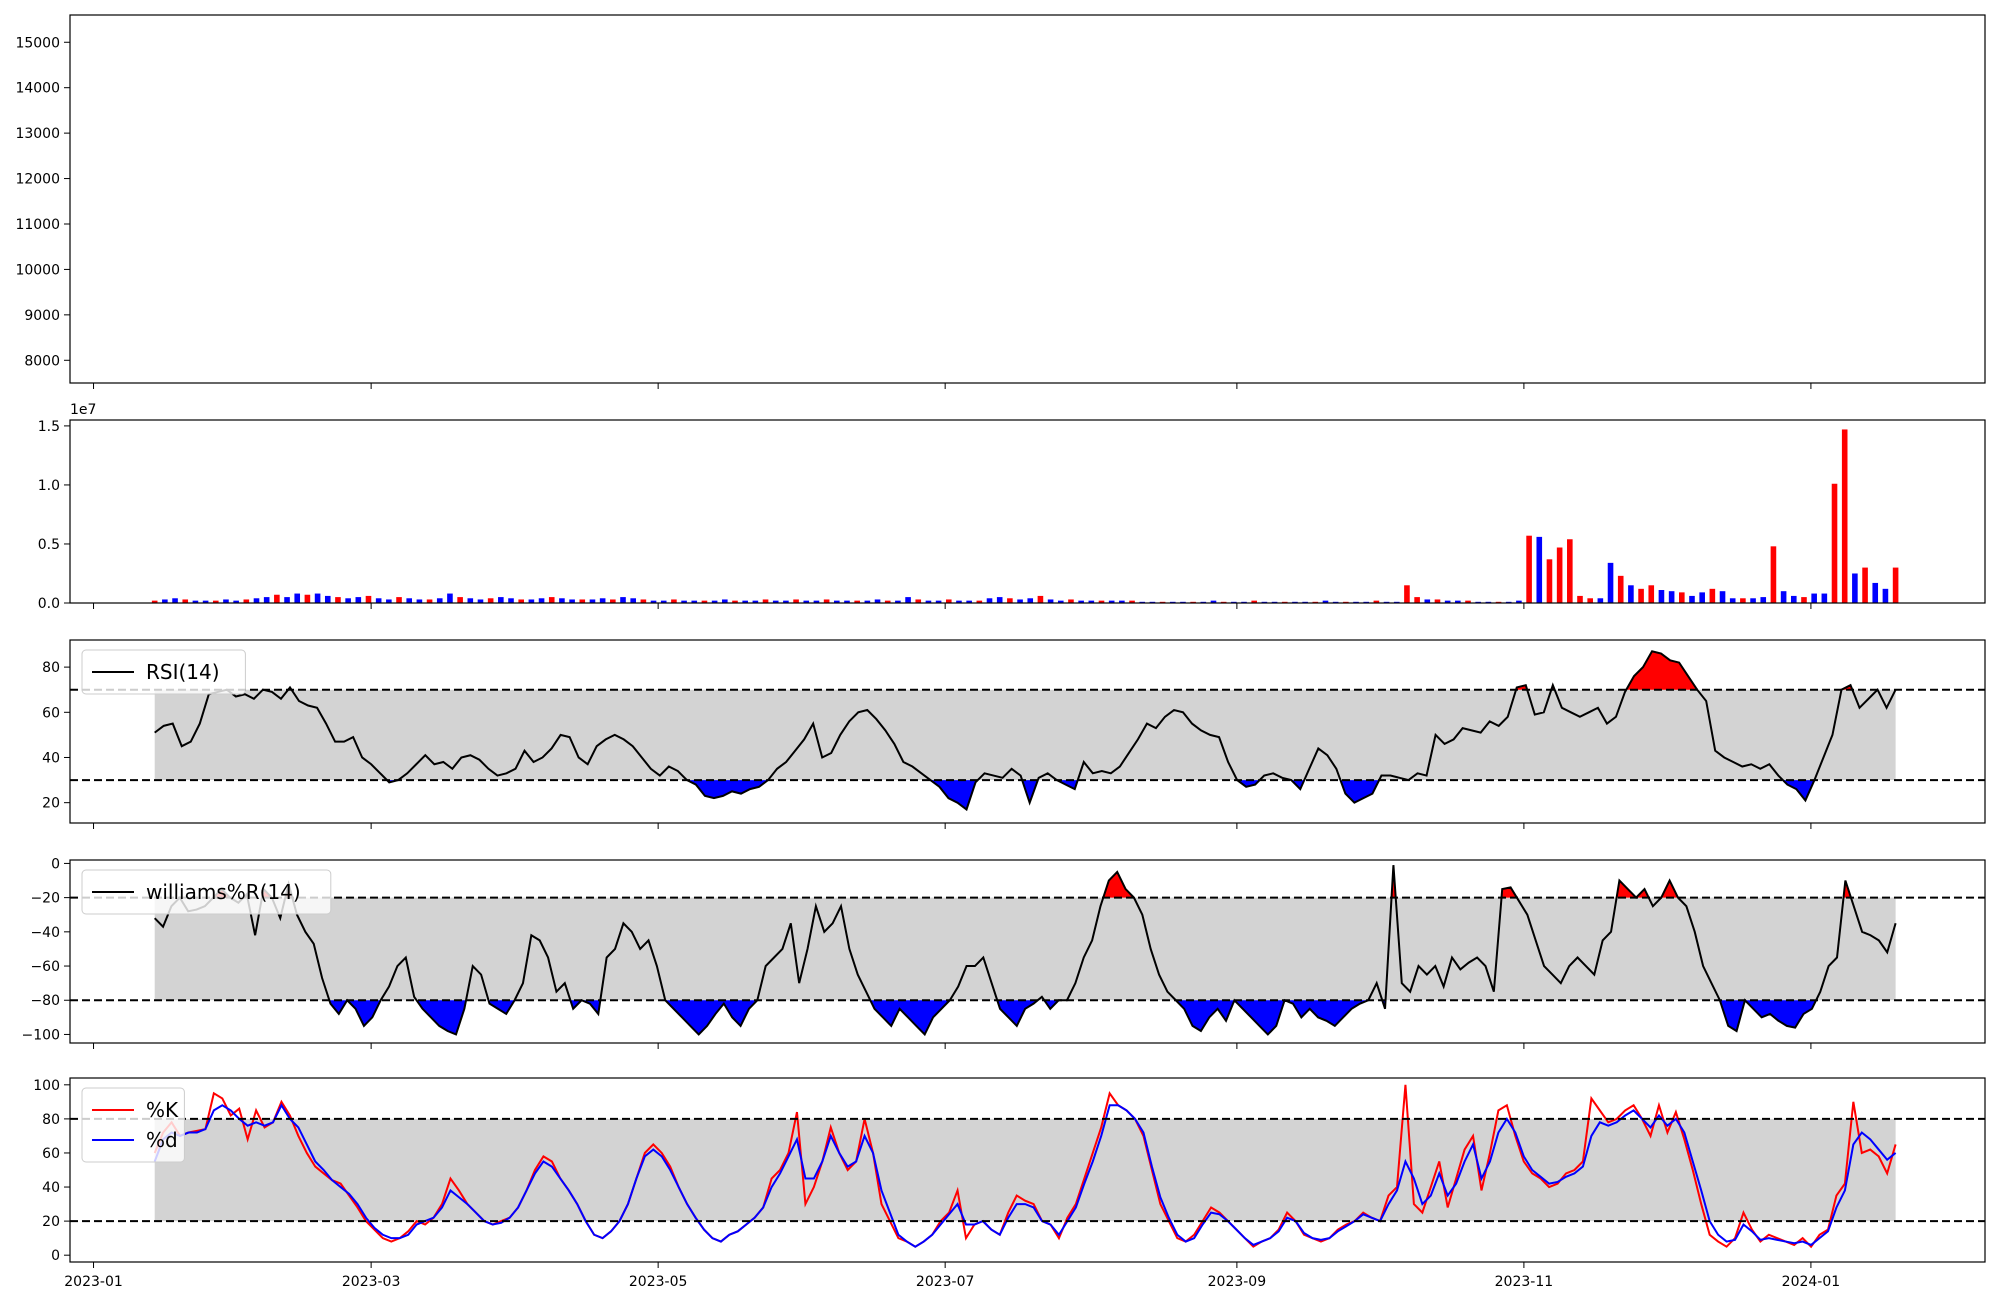 This screenshot has width=2000, height=1304. I want to click on rsi-threshold-band, so click(1025, 735).